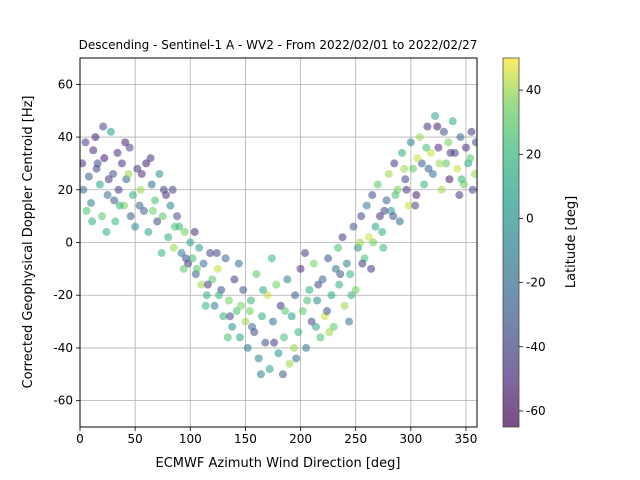 The image size is (640, 480). What do you see at coordinates (536, 347) in the screenshot?
I see `colorbar-tick-label: -40` at bounding box center [536, 347].